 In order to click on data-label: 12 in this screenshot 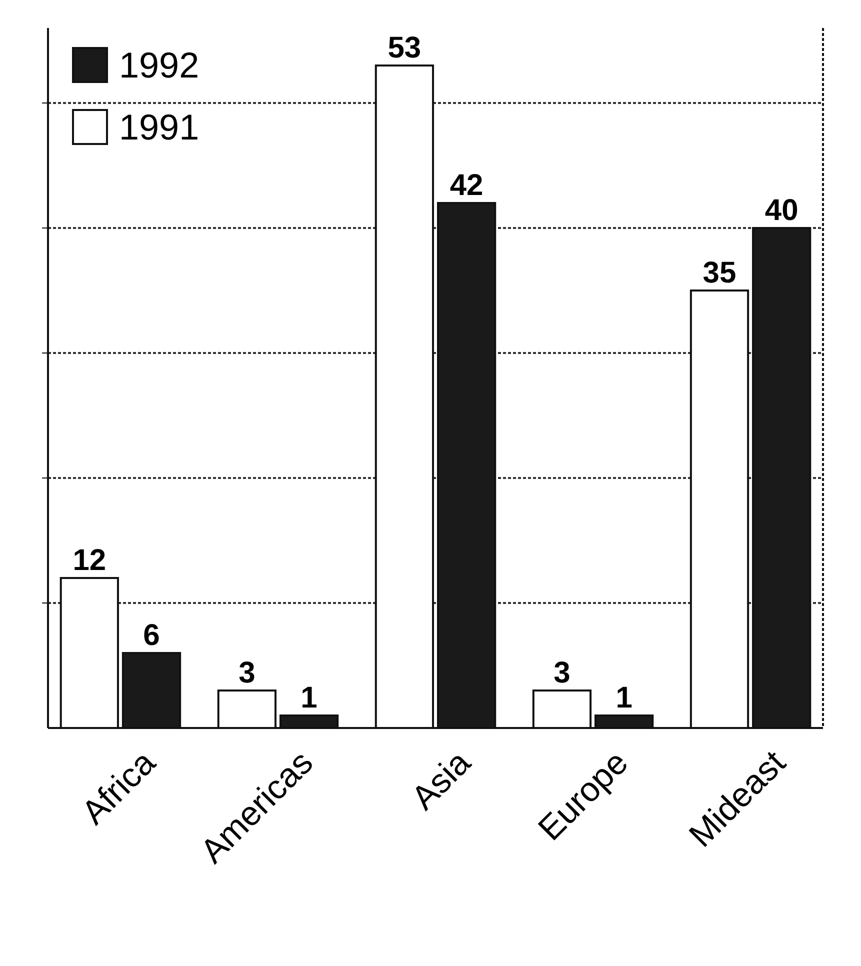, I will do `click(89, 560)`.